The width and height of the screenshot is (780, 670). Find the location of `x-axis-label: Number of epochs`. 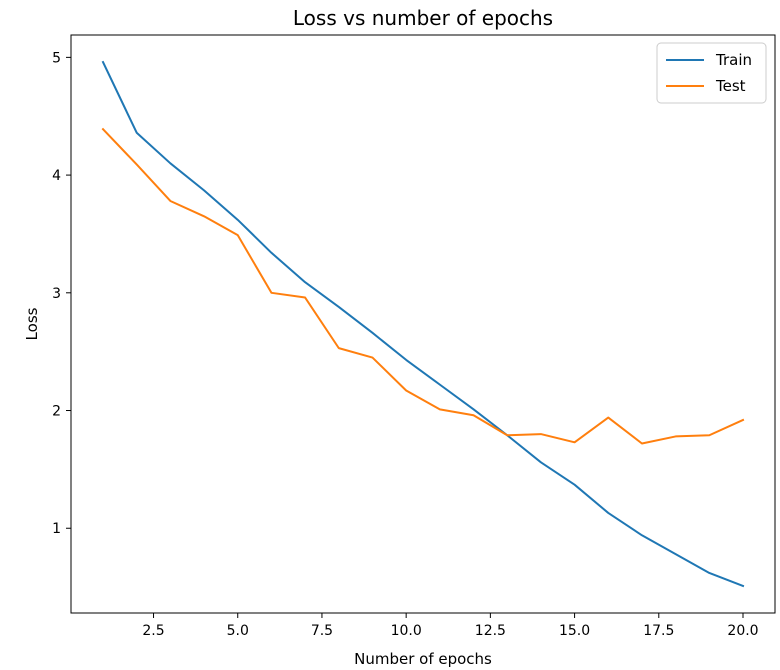

x-axis-label: Number of epochs is located at coordinates (423, 659).